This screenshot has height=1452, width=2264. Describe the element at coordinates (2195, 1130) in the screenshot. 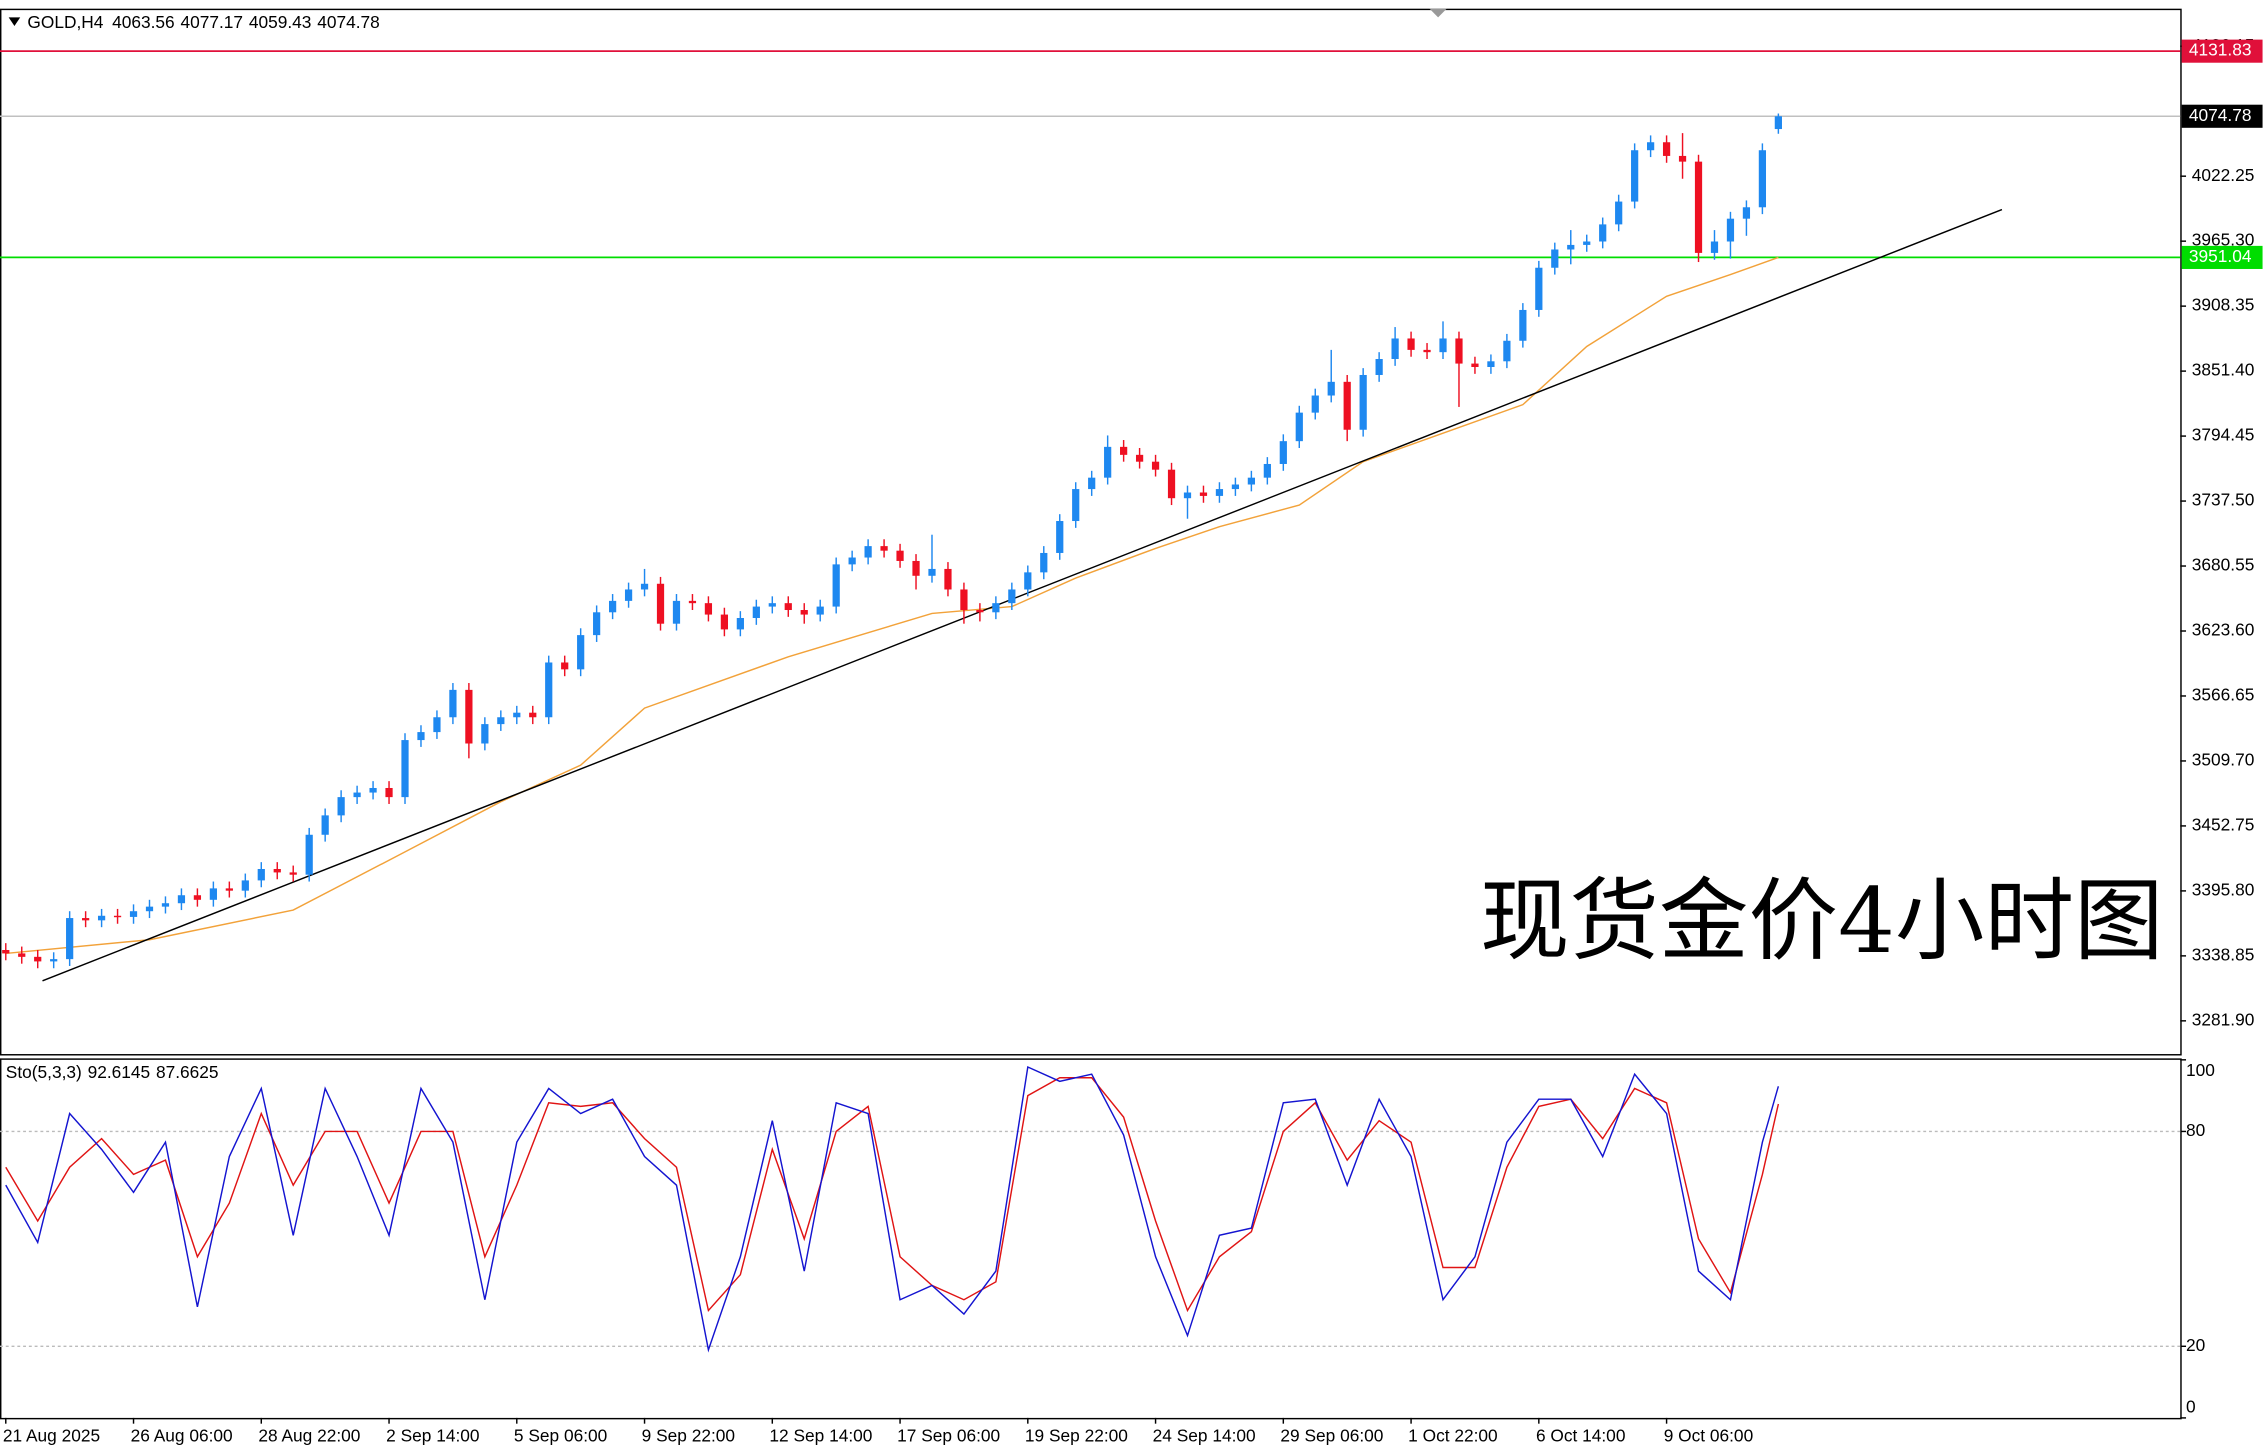

I see `y-tick-label: 80` at that location.